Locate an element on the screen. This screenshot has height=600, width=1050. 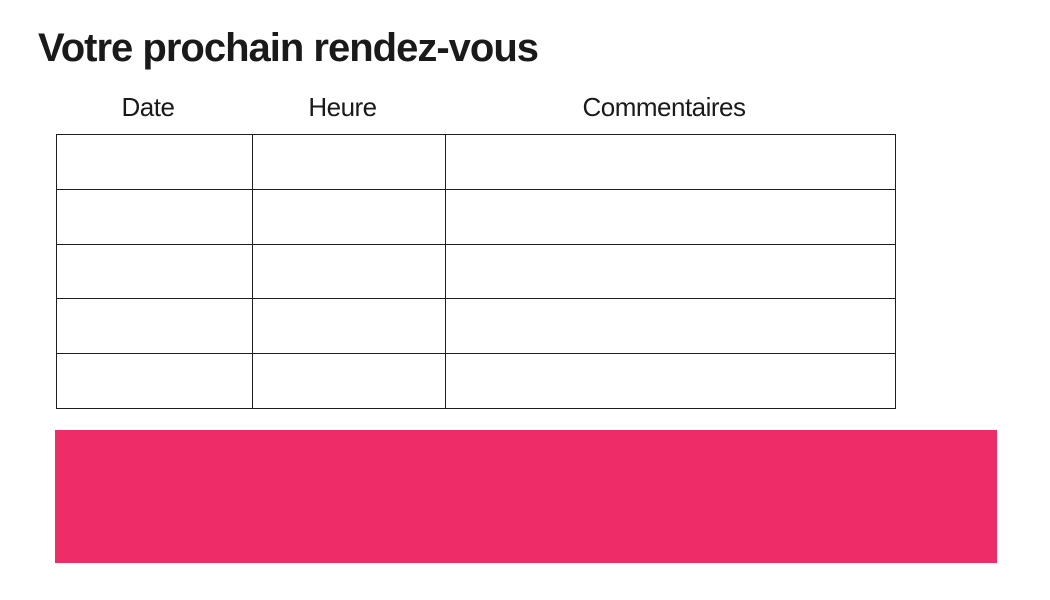
page-title: Votre prochain rendez-vous is located at coordinates (288, 48).